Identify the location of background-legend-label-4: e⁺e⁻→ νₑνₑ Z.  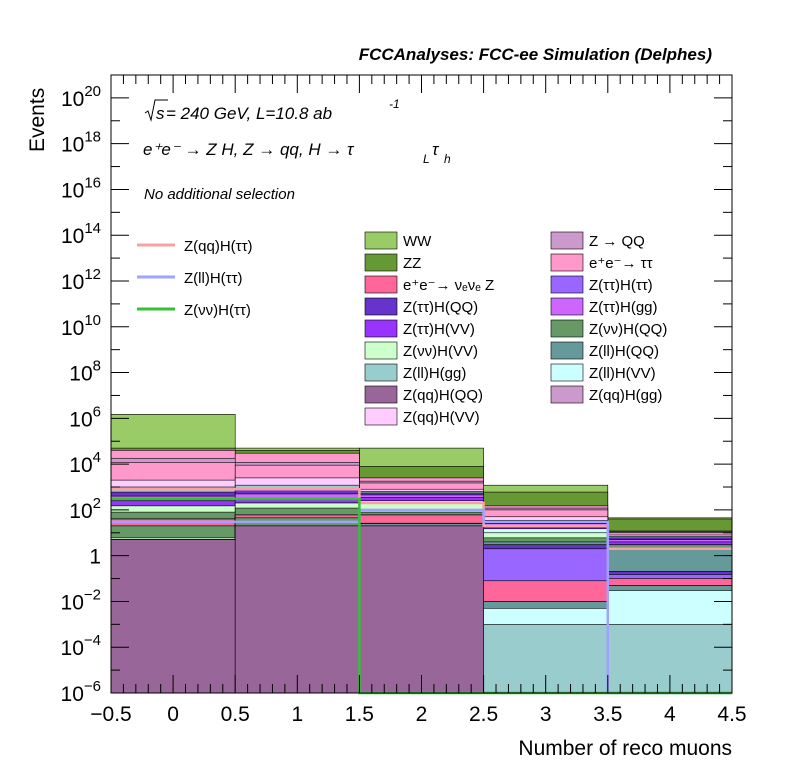
(448, 285).